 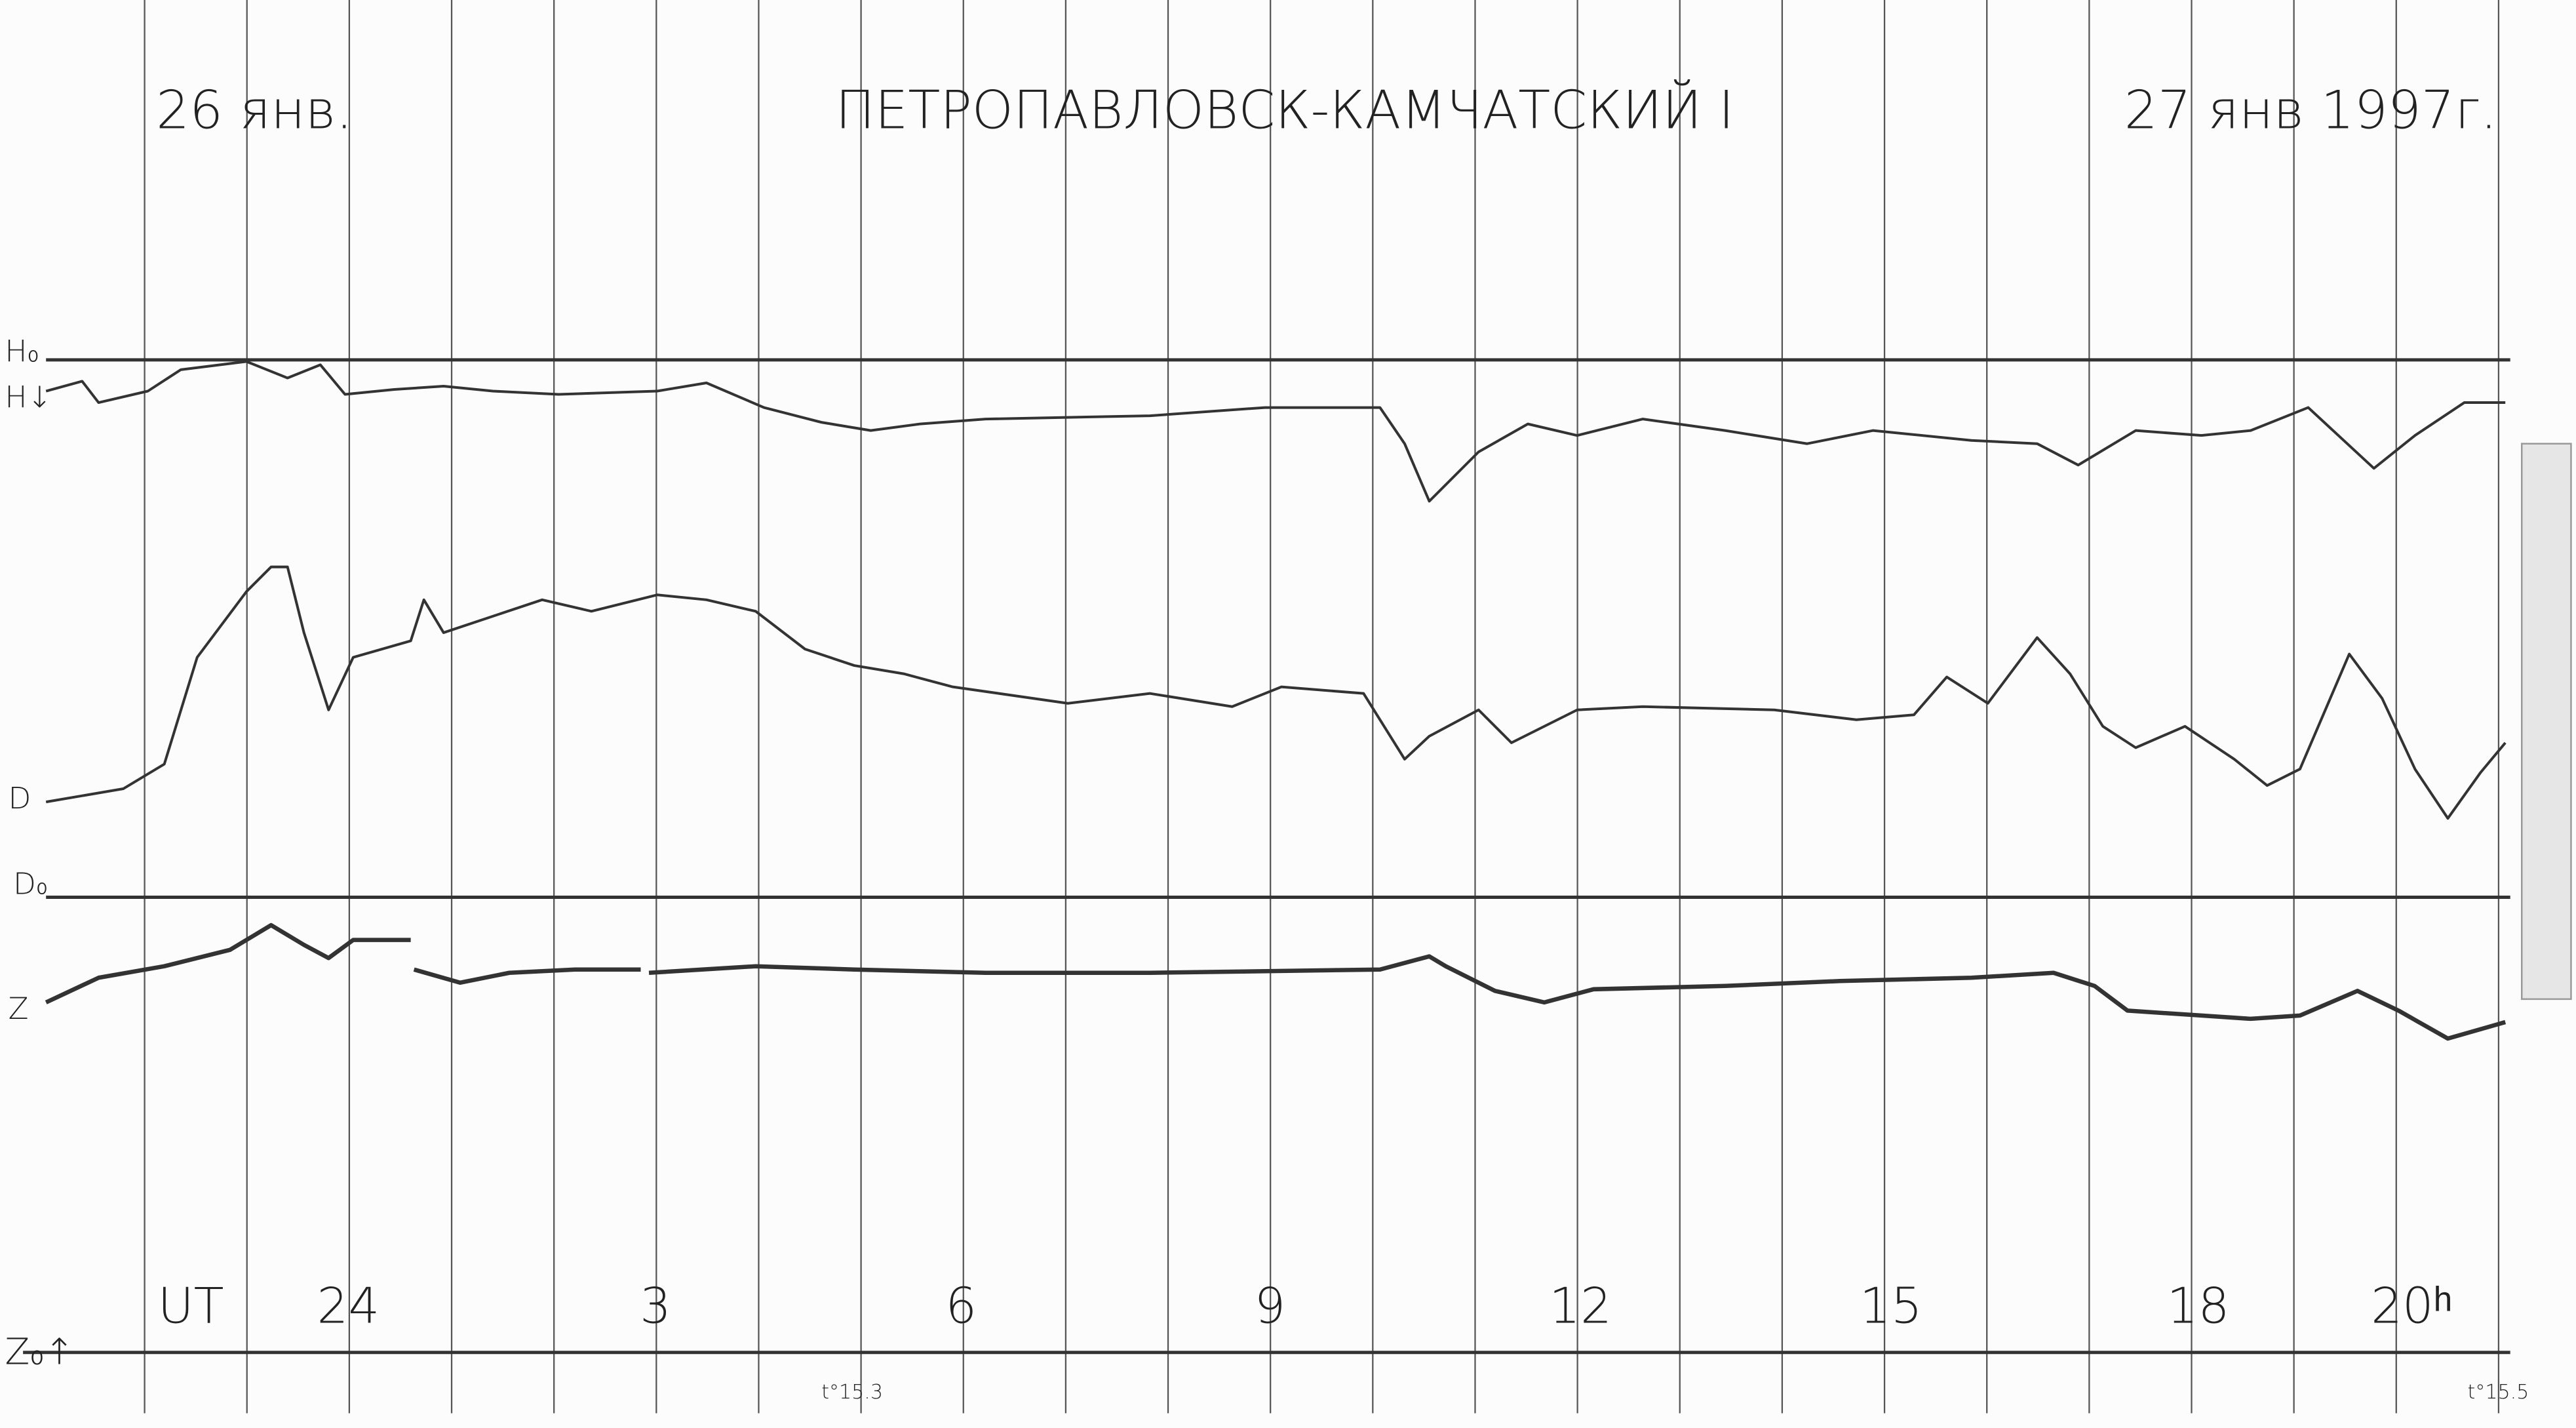 What do you see at coordinates (2546, 722) in the screenshot?
I see `calibration-strip` at bounding box center [2546, 722].